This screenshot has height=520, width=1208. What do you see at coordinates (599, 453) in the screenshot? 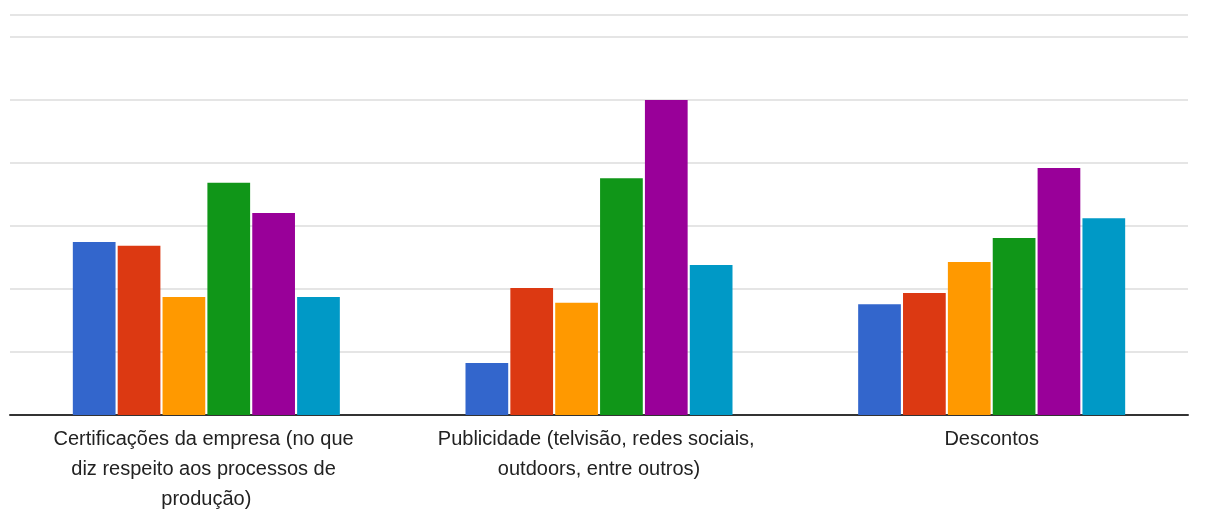
I see `x-tick-label: Publicidade (telvisão, redes sociais, outdoors, entre outros)` at bounding box center [599, 453].